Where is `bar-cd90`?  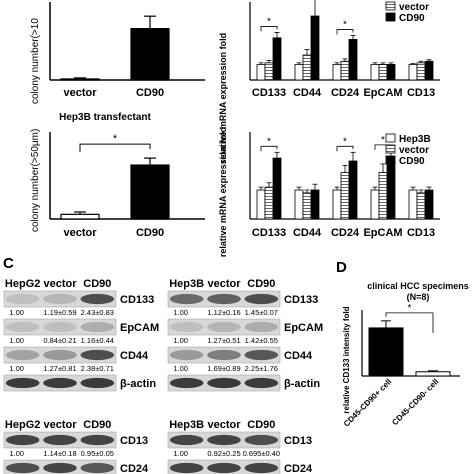 bar-cd90 is located at coordinates (150, 54).